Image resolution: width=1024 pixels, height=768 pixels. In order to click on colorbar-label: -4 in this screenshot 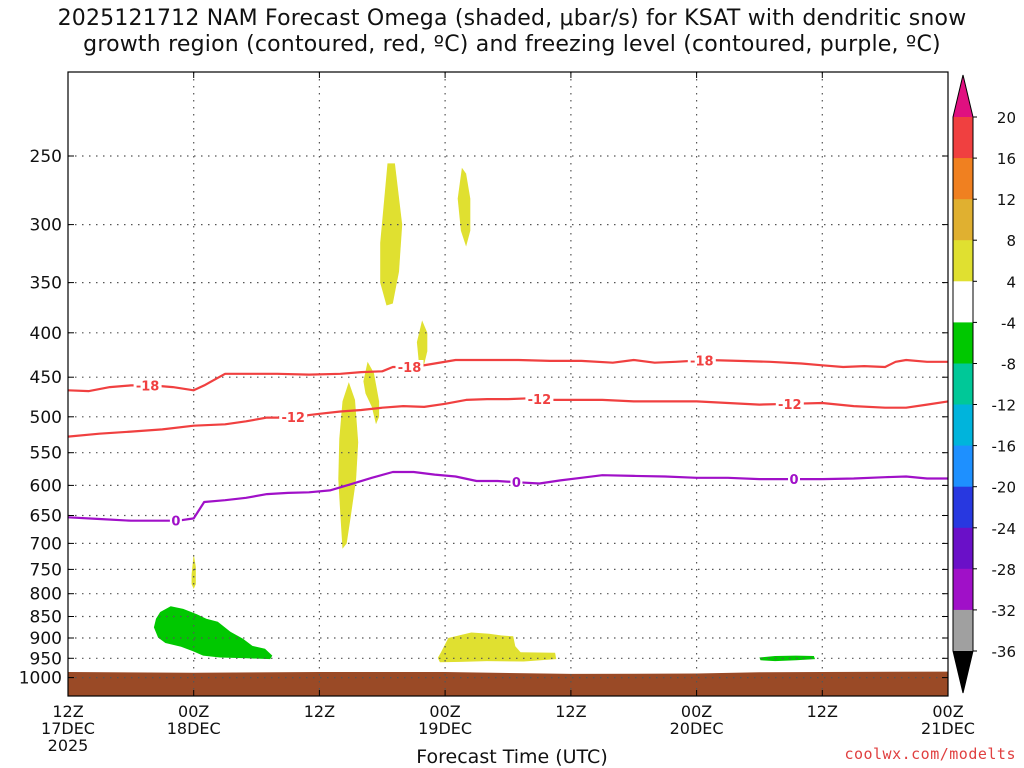, I will do `click(1008, 323)`.